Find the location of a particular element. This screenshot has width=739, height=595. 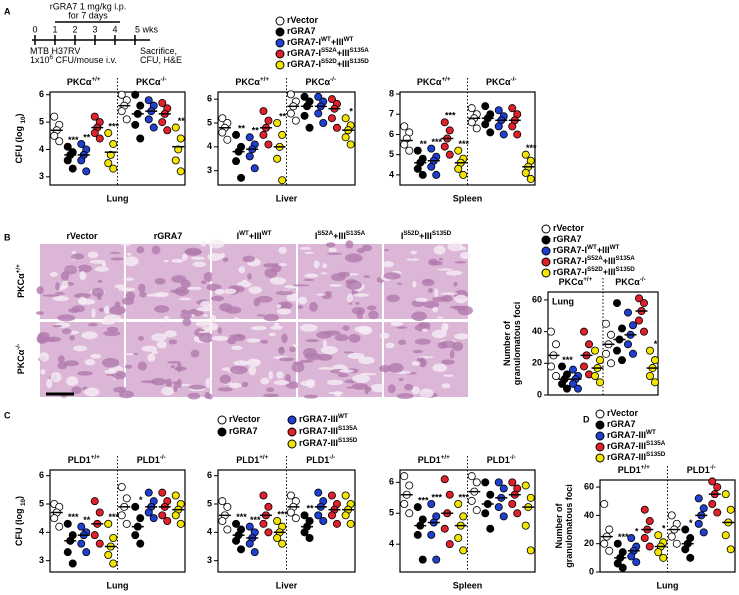

text-part: granulomatous foci is located at coordinates (569, 526).